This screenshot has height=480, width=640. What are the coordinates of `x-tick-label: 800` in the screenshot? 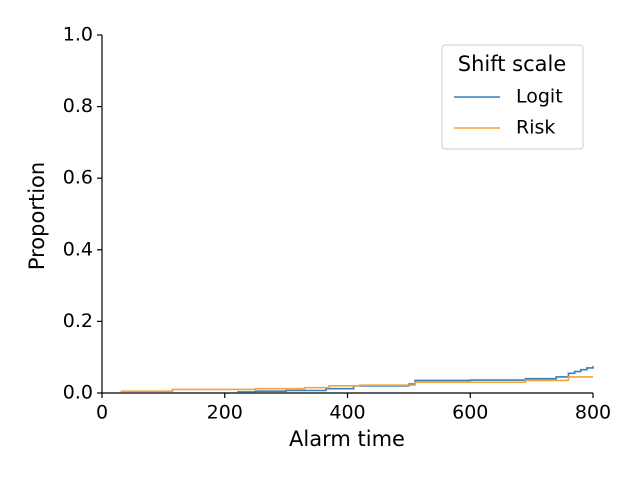 It's located at (593, 413).